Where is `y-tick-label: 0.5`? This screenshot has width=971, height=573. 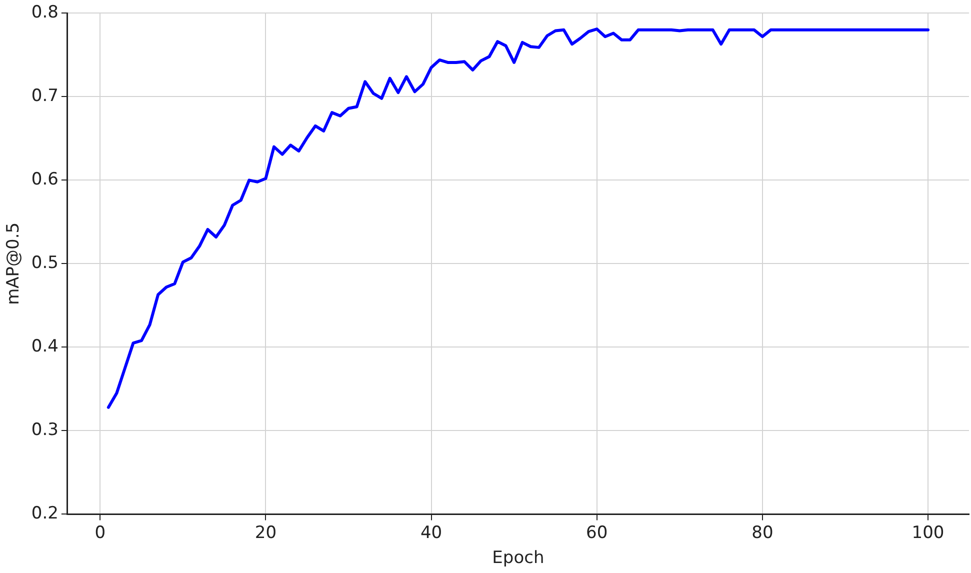
y-tick-label: 0.5 is located at coordinates (44, 263).